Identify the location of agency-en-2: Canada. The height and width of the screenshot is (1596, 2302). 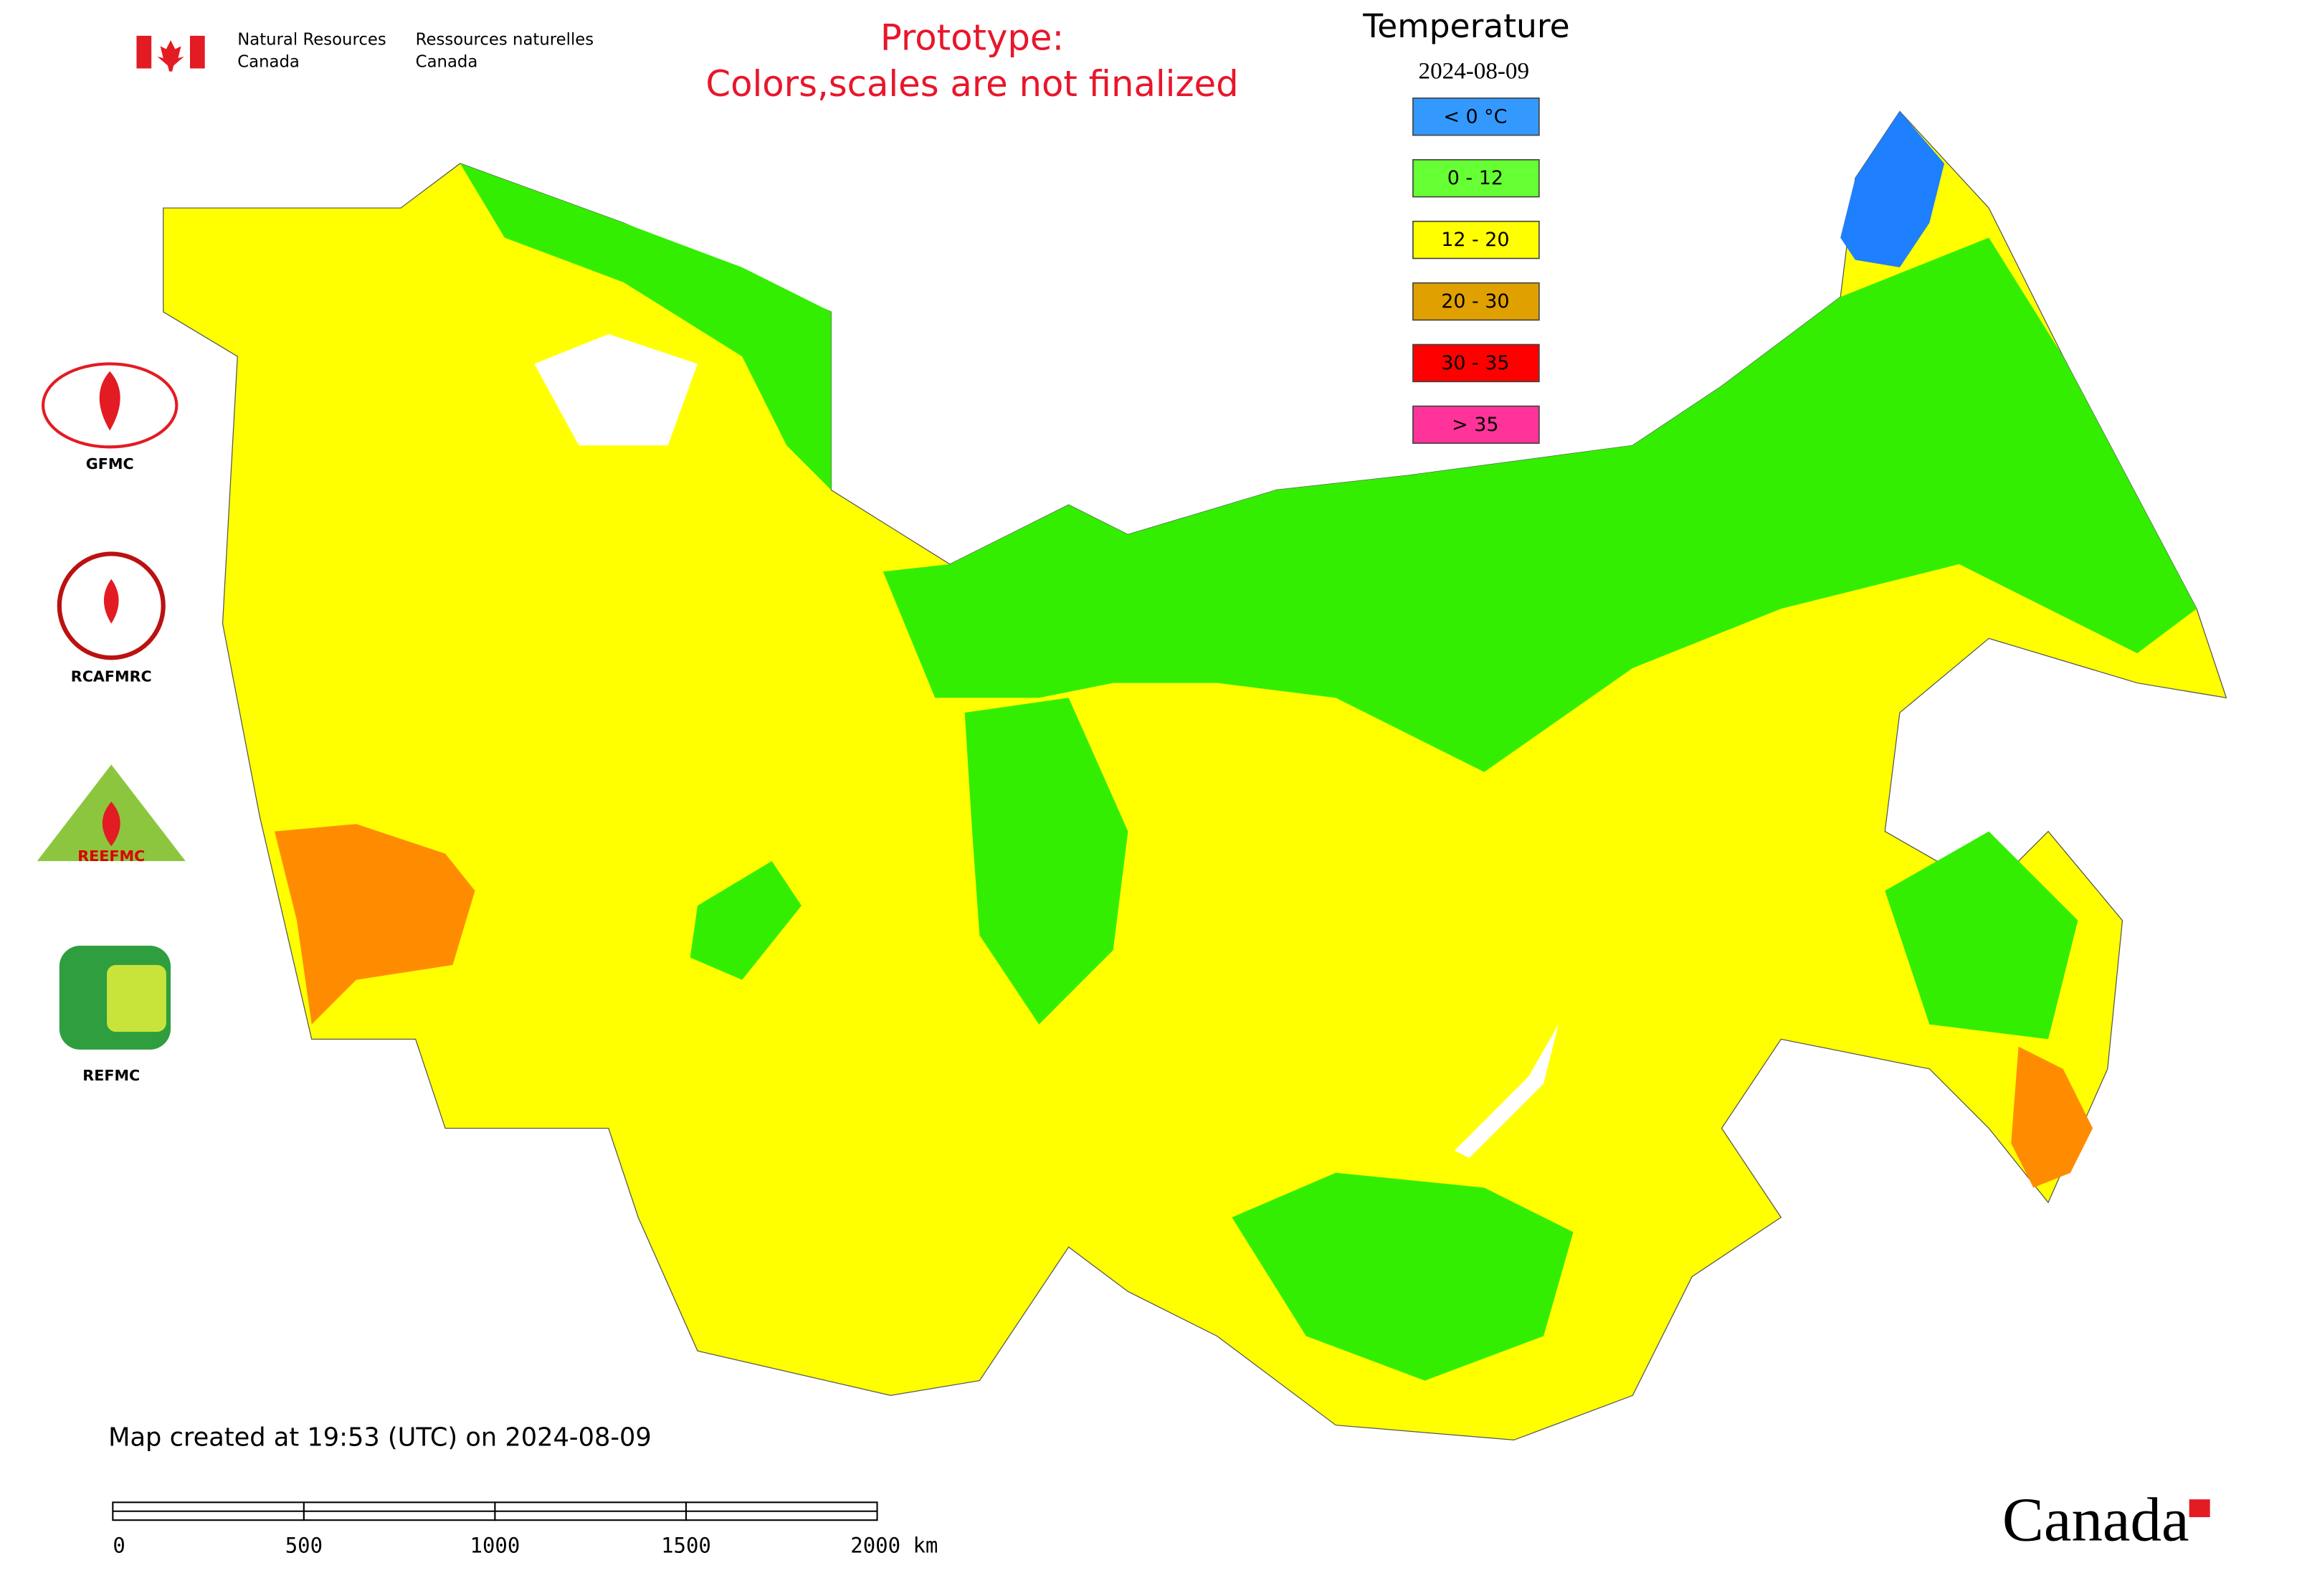
(268, 62).